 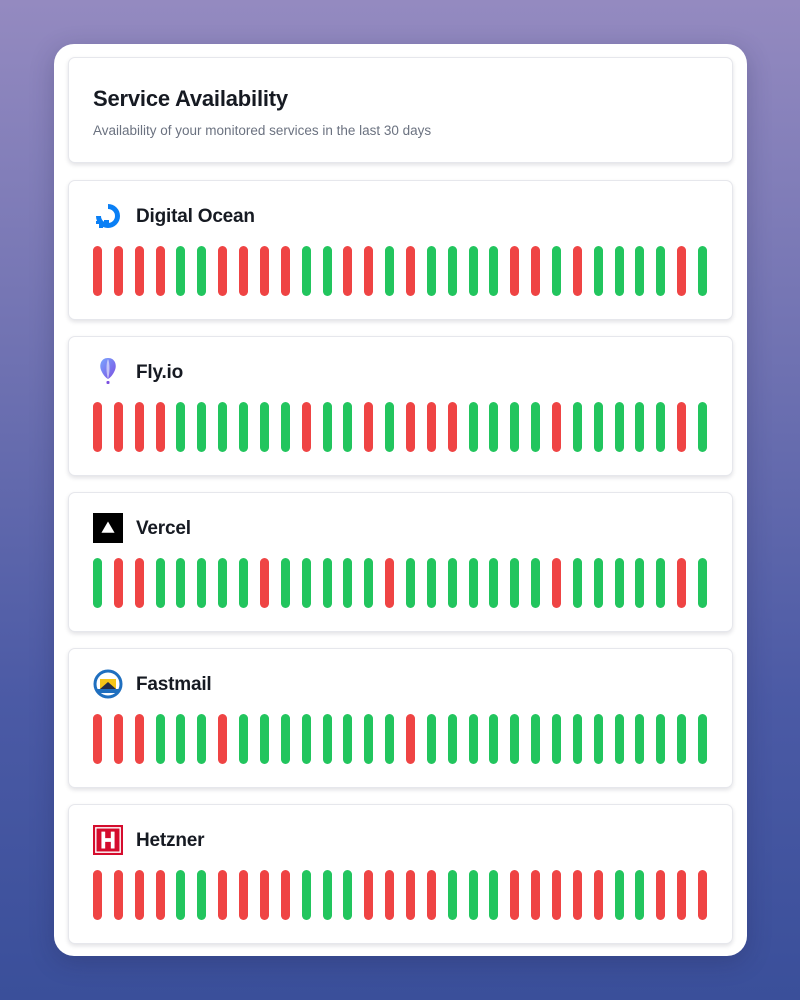 What do you see at coordinates (163, 528) in the screenshot?
I see `service-name: Vercel` at bounding box center [163, 528].